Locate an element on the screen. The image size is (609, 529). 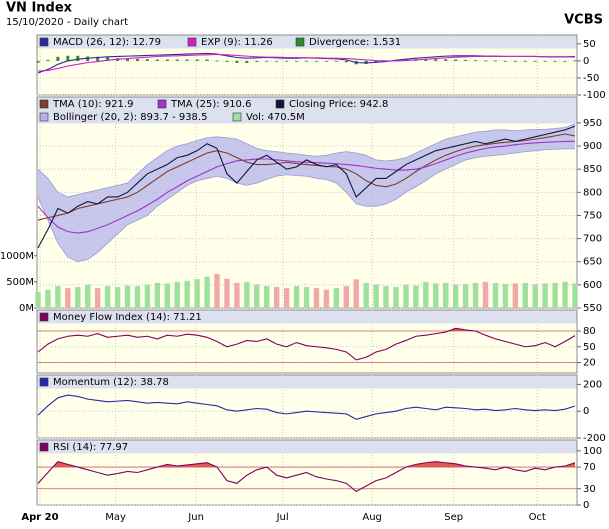
x-tick-label: Aug is located at coordinates (372, 517).